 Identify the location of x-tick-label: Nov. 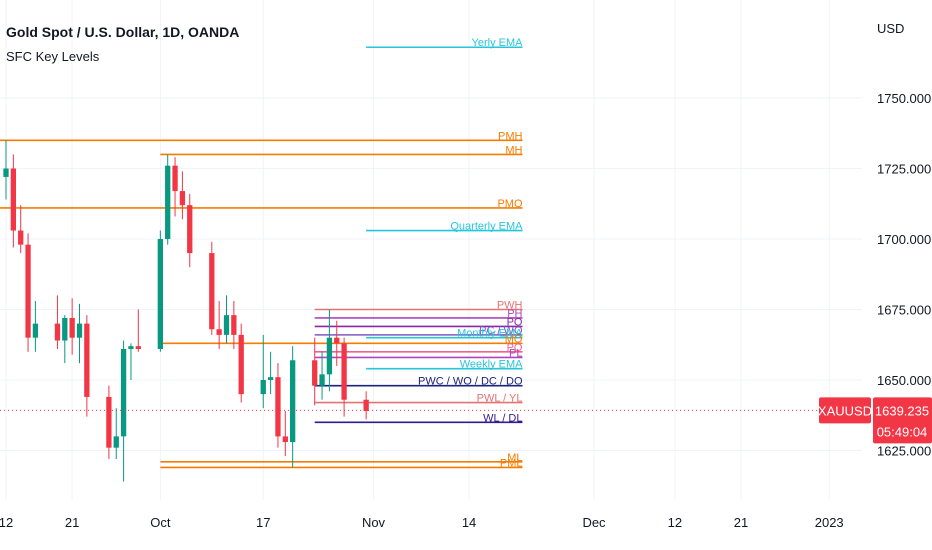
(374, 522).